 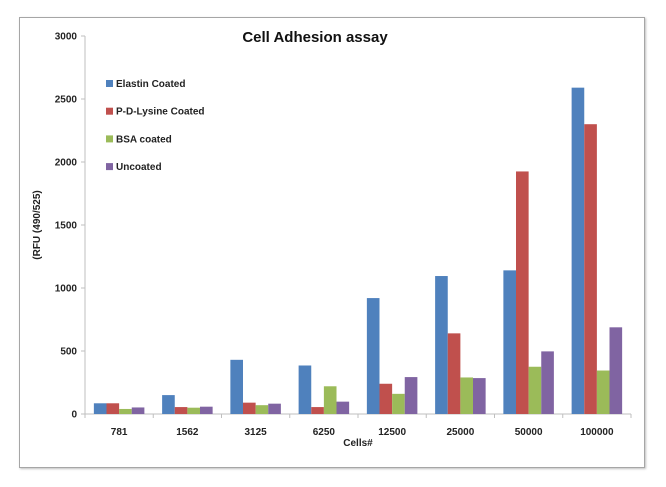 I want to click on x-axis-title: Cells#, so click(x=358, y=443).